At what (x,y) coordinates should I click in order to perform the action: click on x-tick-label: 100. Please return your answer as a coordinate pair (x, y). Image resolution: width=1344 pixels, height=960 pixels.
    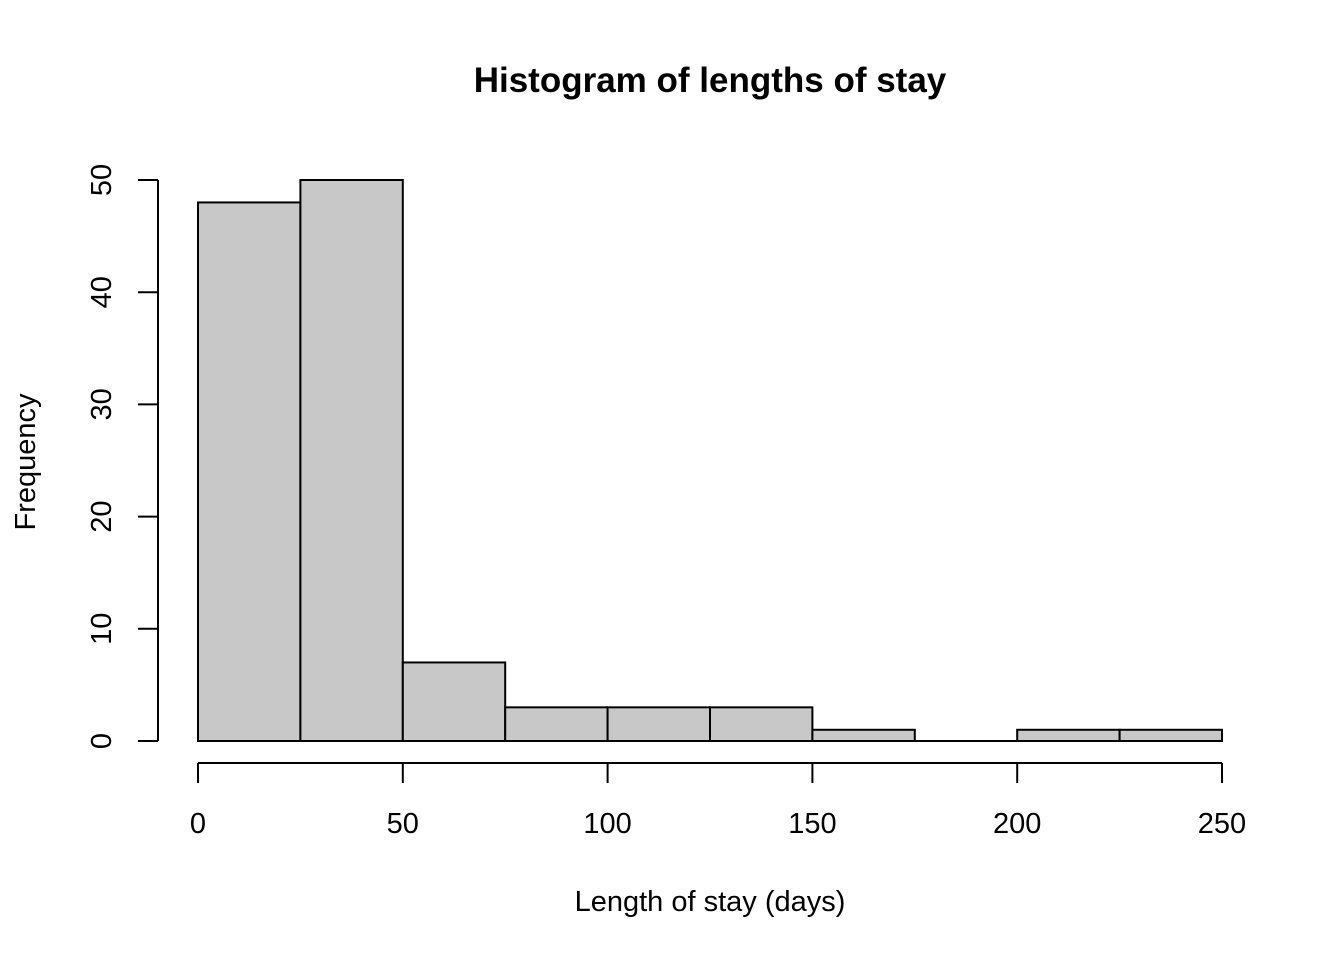
    Looking at the image, I should click on (607, 824).